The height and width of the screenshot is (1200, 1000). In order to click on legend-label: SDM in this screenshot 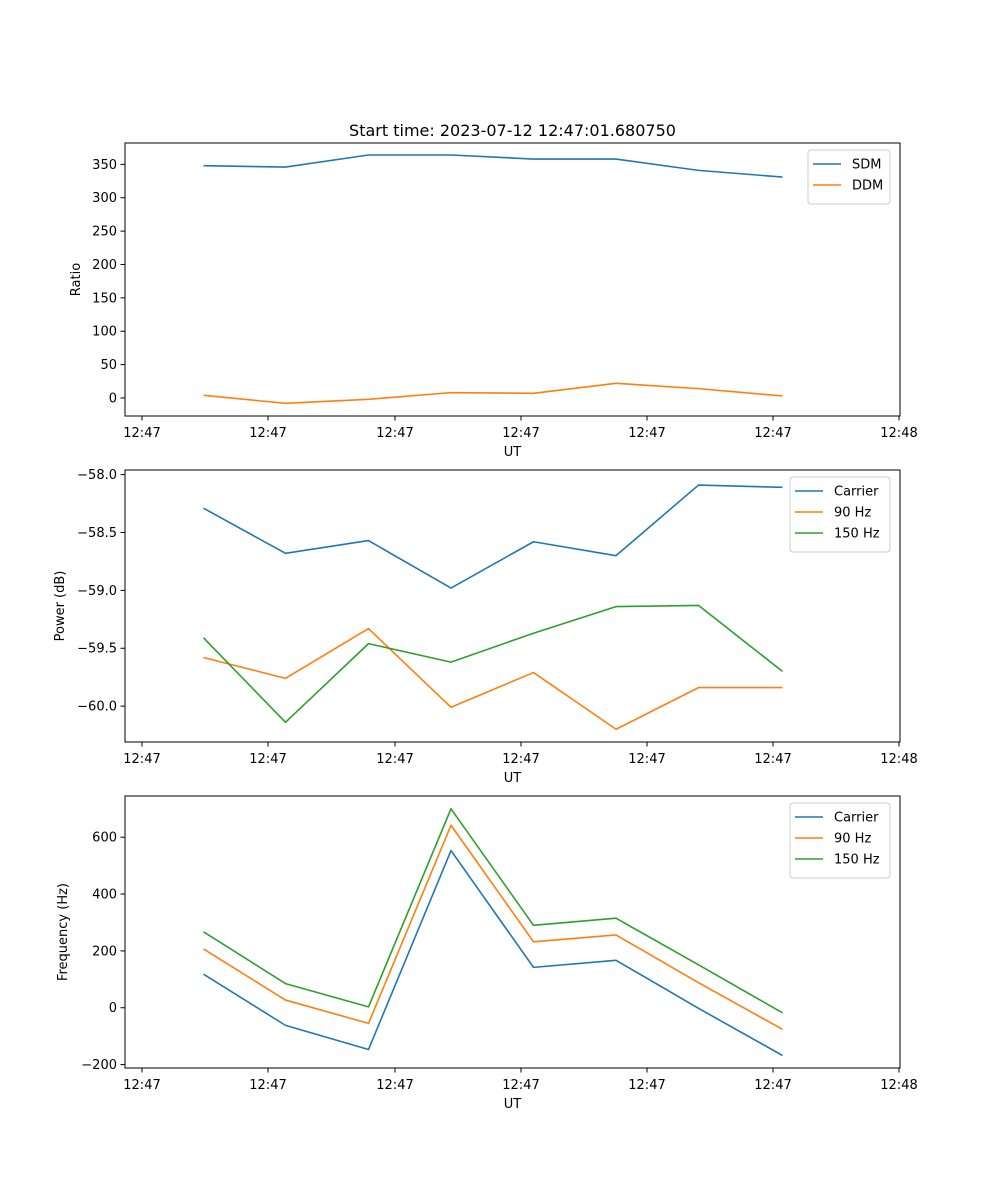, I will do `click(866, 165)`.